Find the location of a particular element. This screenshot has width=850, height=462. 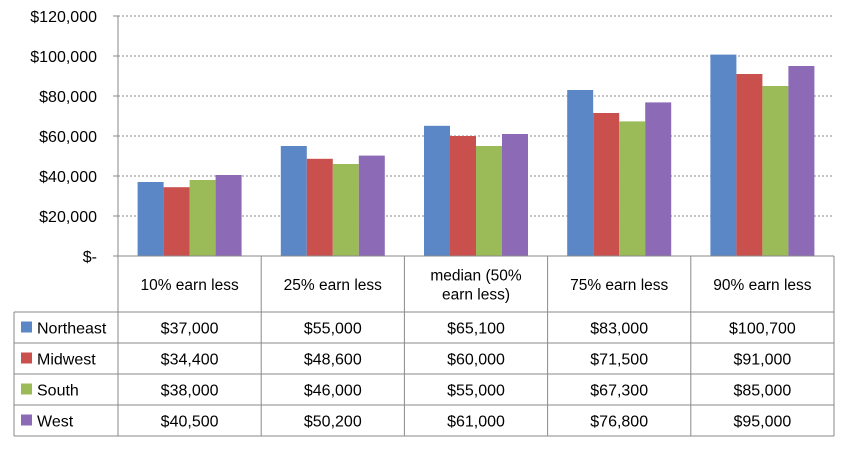

data-label: $65,100 is located at coordinates (476, 329).